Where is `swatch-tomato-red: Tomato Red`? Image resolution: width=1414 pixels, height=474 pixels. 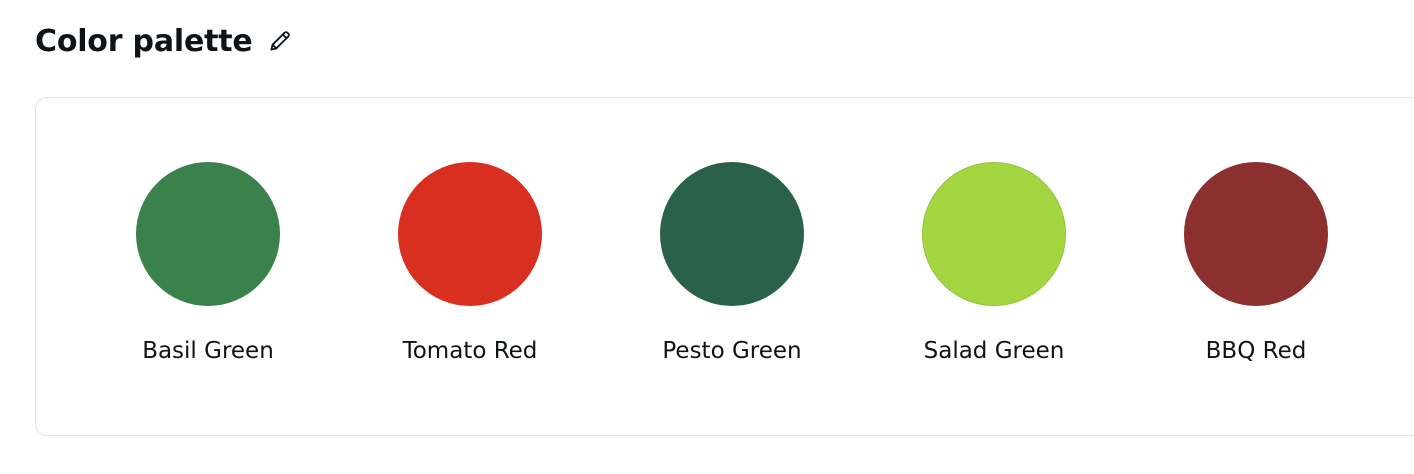 swatch-tomato-red: Tomato Red is located at coordinates (470, 263).